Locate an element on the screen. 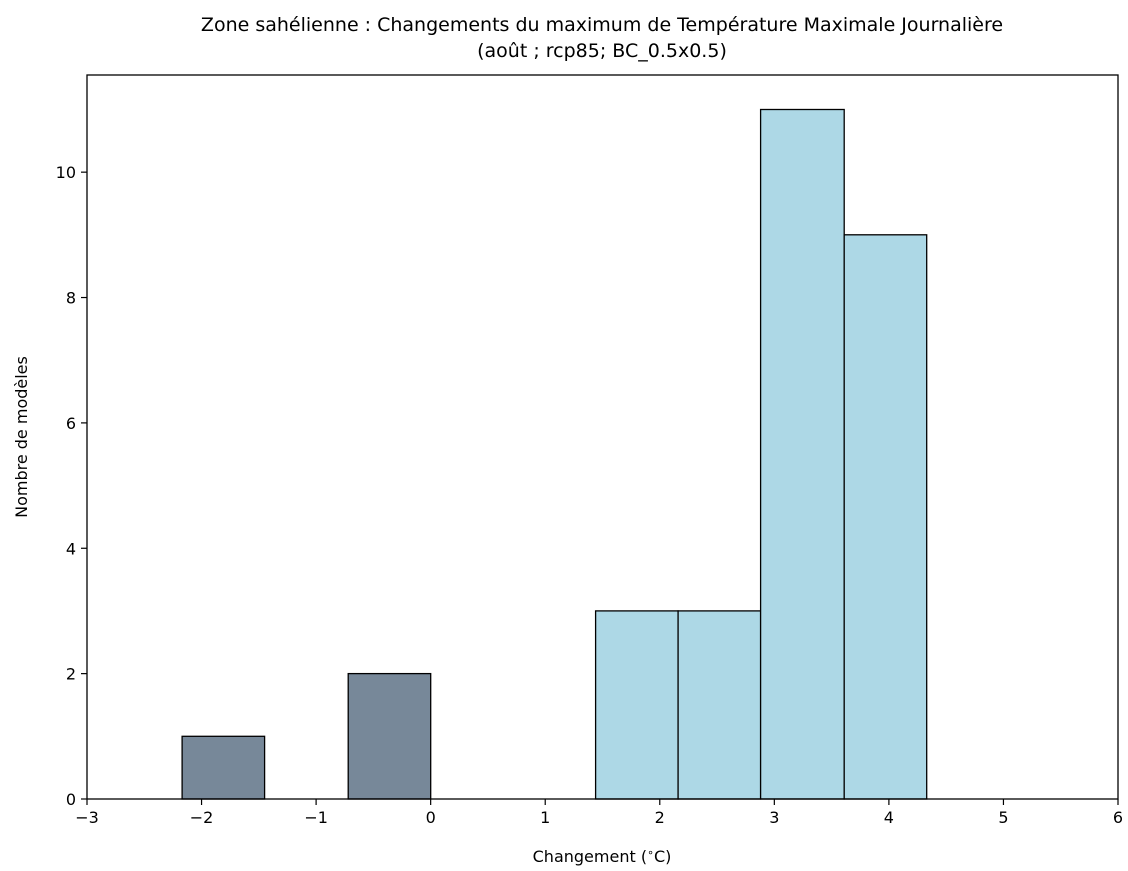  y-tick-label: 2 is located at coordinates (71, 674).